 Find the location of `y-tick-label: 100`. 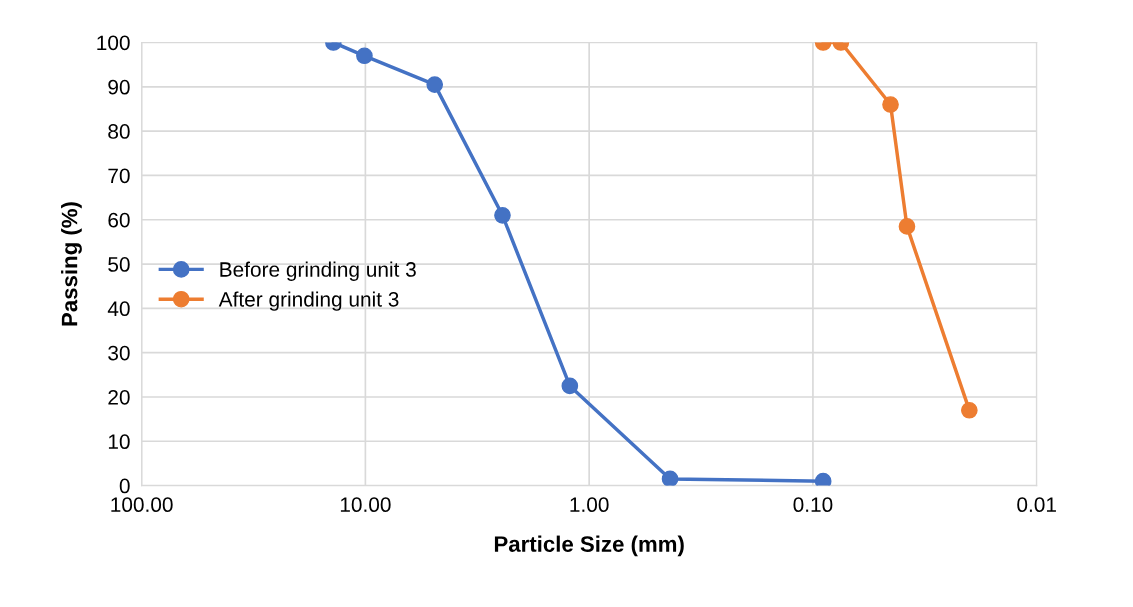

y-tick-label: 100 is located at coordinates (113, 43).